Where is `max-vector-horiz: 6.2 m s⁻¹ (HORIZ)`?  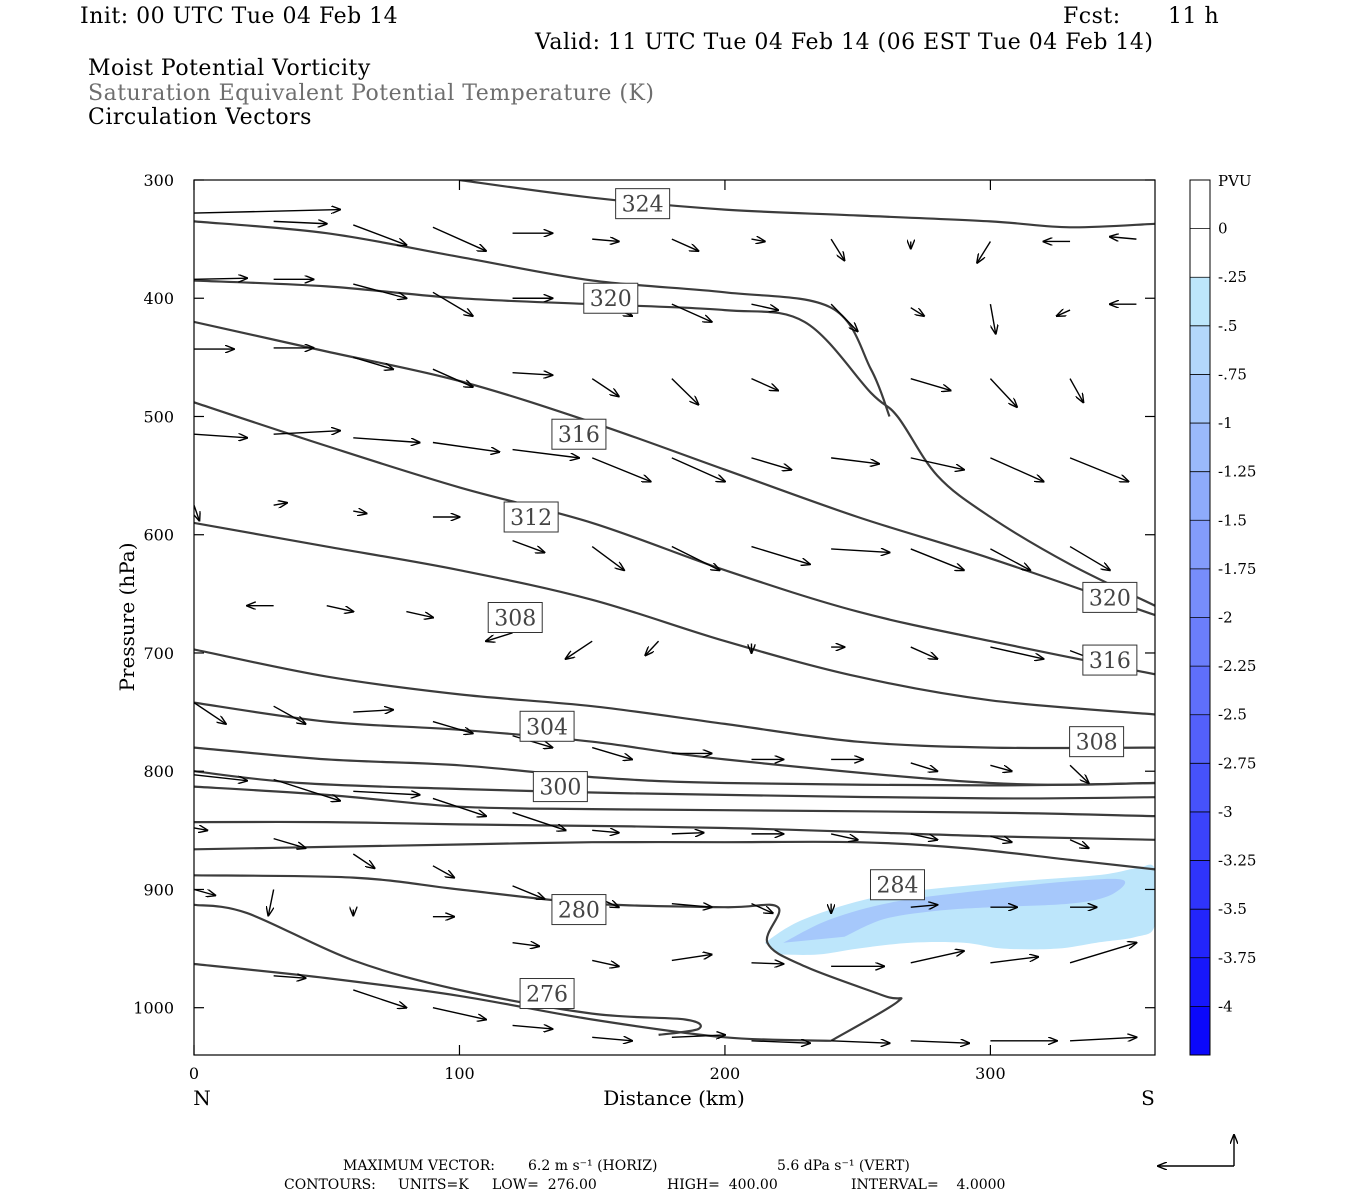
max-vector-horiz: 6.2 m s⁻¹ (HORIZ) is located at coordinates (593, 1166).